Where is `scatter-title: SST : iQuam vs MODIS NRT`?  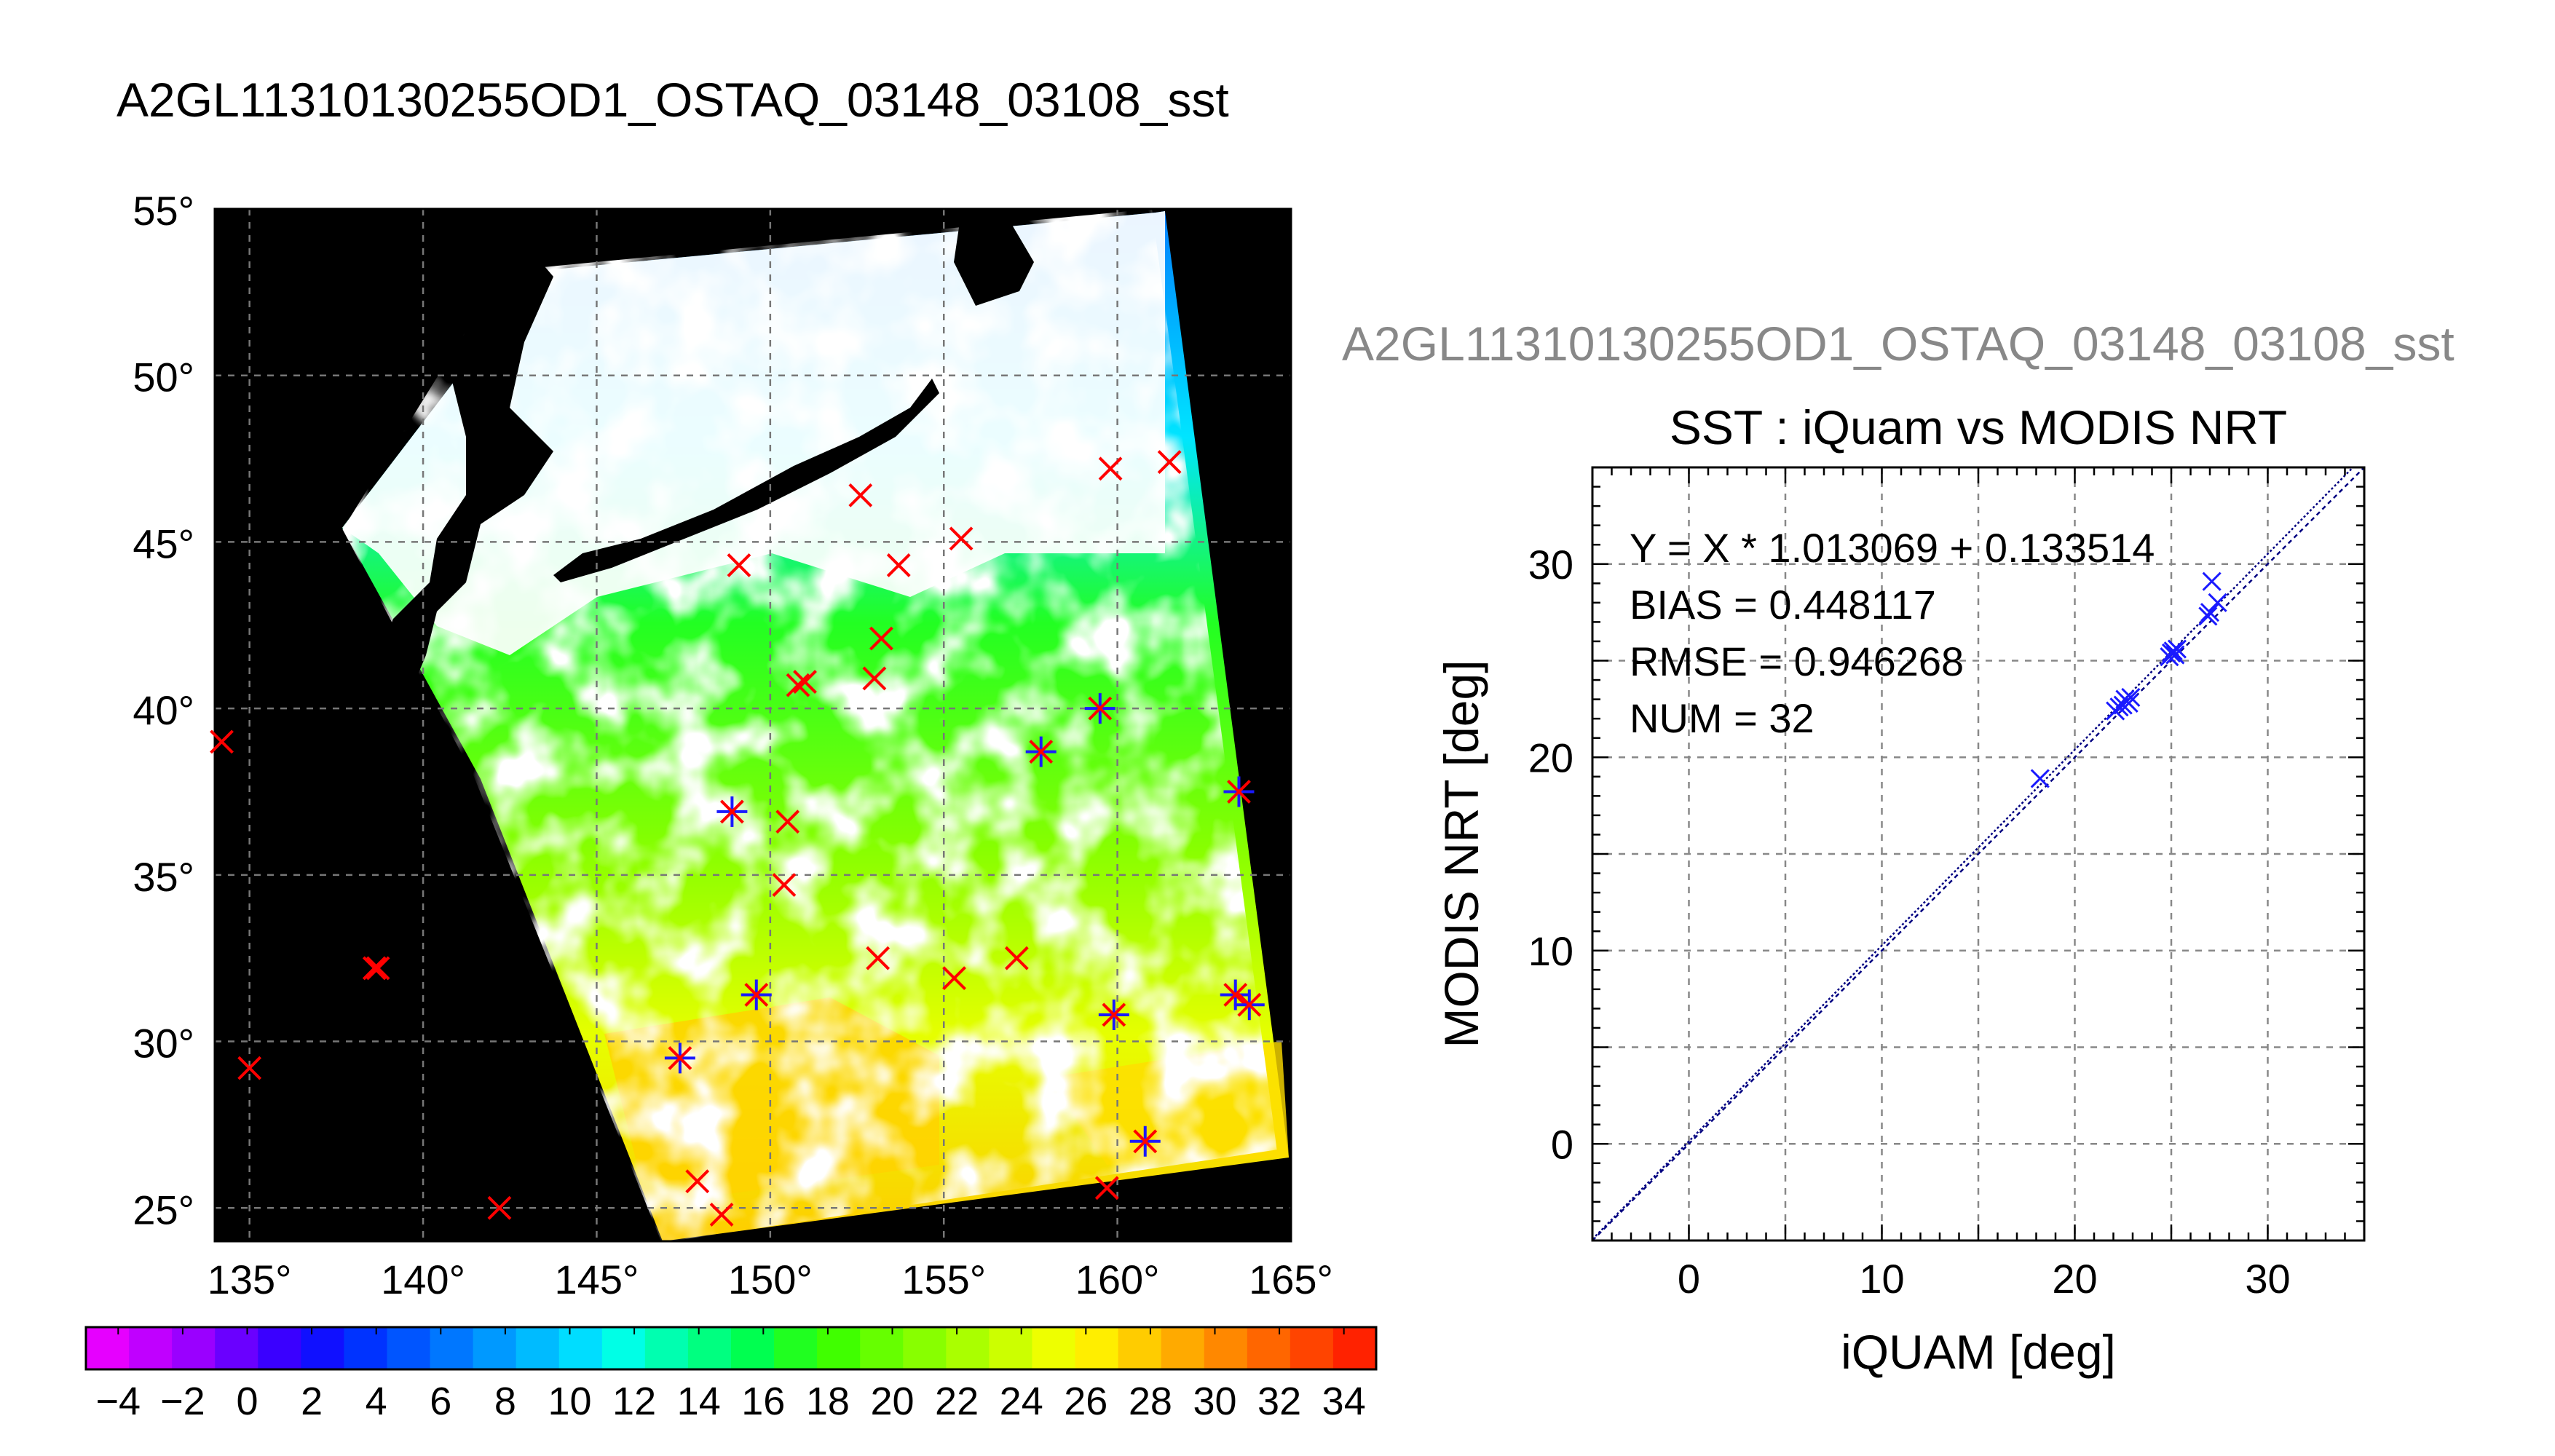 scatter-title: SST : iQuam vs MODIS NRT is located at coordinates (1978, 427).